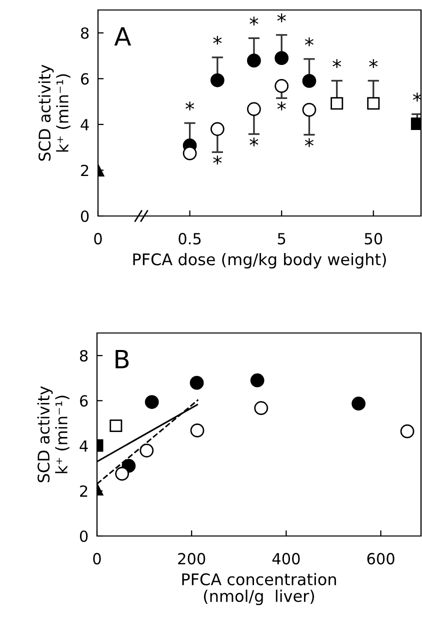 The image size is (422, 619). Describe the element at coordinates (373, 238) in the screenshot. I see `x-tick-label: 50` at that location.